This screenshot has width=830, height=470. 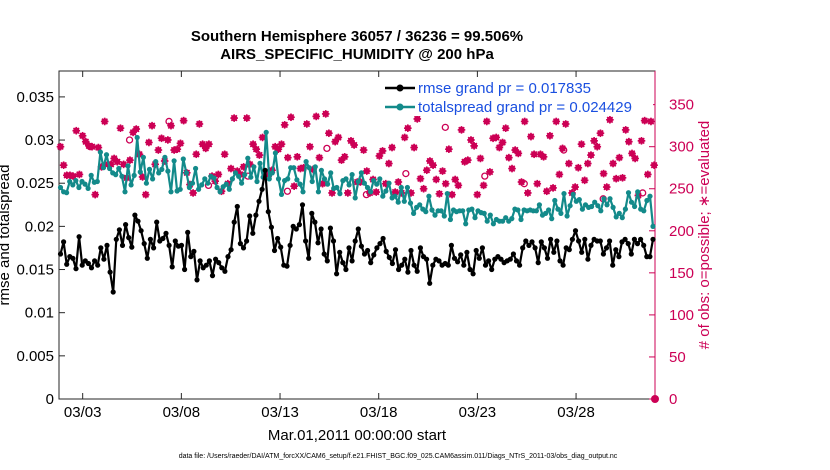 I want to click on x-tick-label: 03/13, so click(x=280, y=412).